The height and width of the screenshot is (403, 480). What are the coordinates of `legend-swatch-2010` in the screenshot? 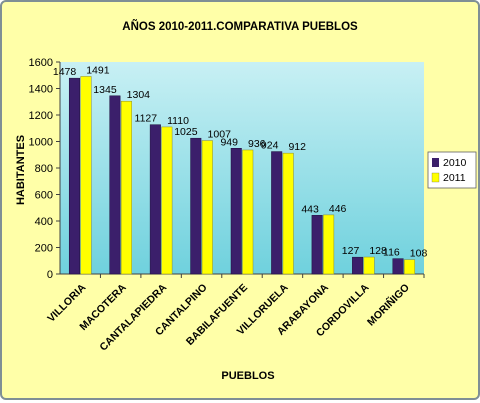 It's located at (435, 162).